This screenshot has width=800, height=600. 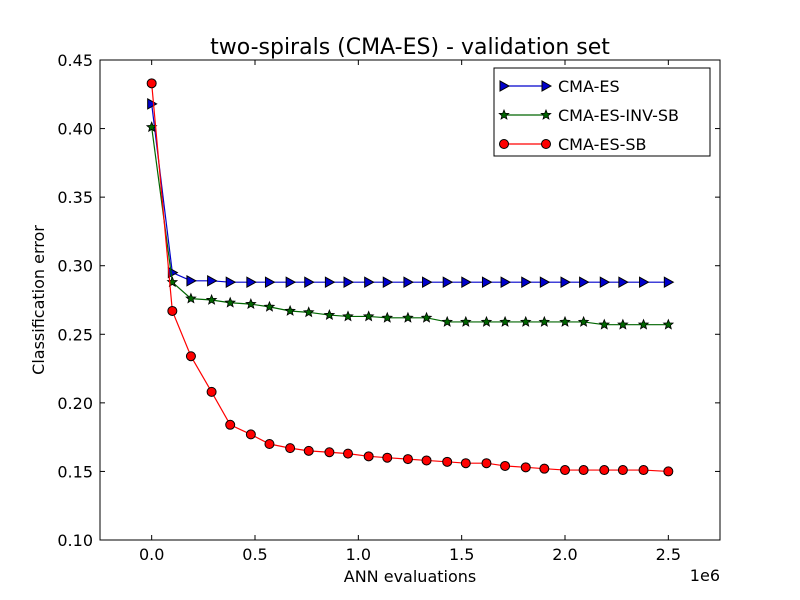 What do you see at coordinates (358, 554) in the screenshot?
I see `x-tick-label: 1.0` at bounding box center [358, 554].